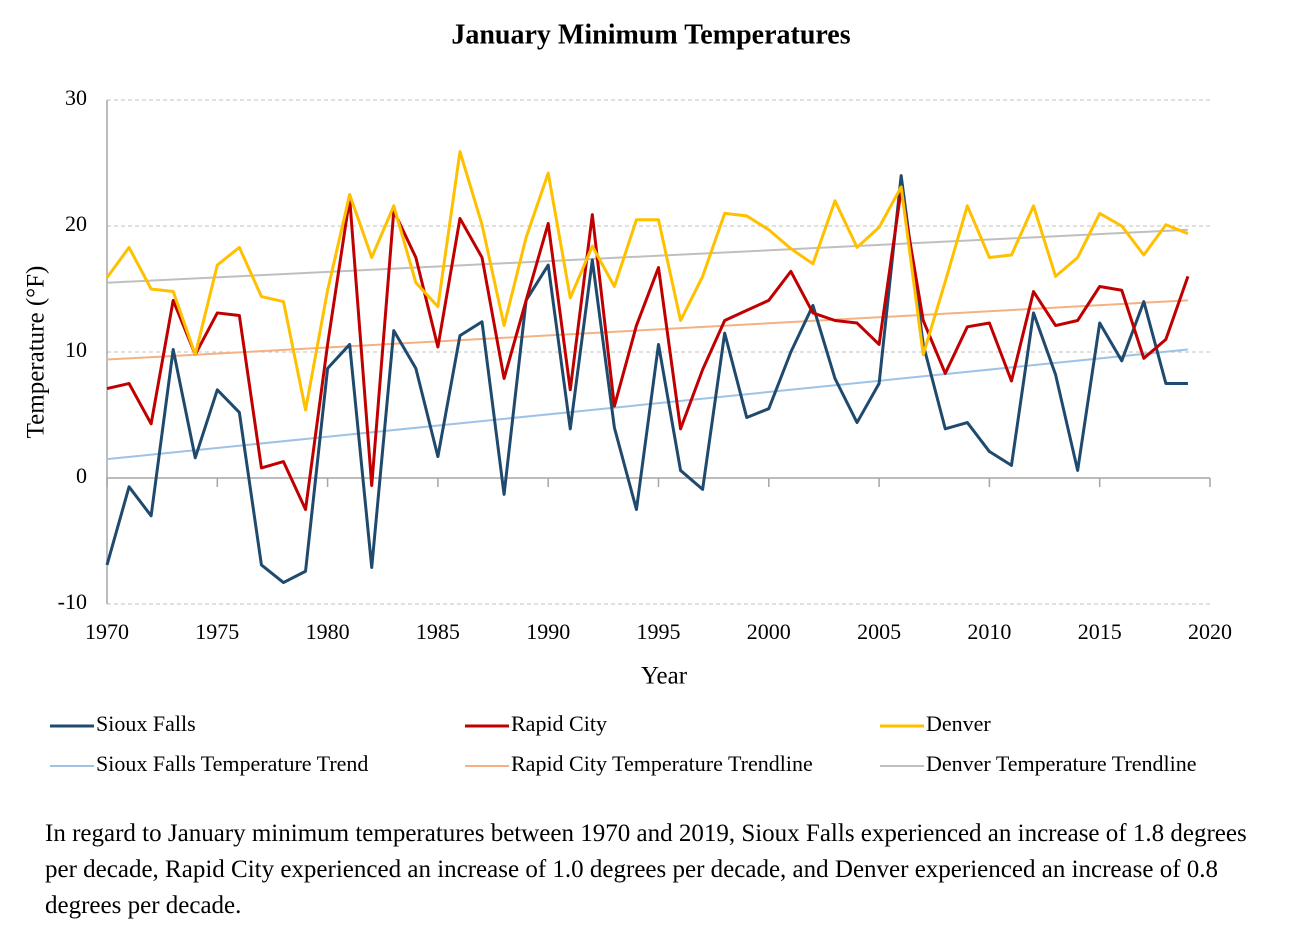 The width and height of the screenshot is (1302, 939). What do you see at coordinates (769, 631) in the screenshot?
I see `x-tick-label: 2000` at bounding box center [769, 631].